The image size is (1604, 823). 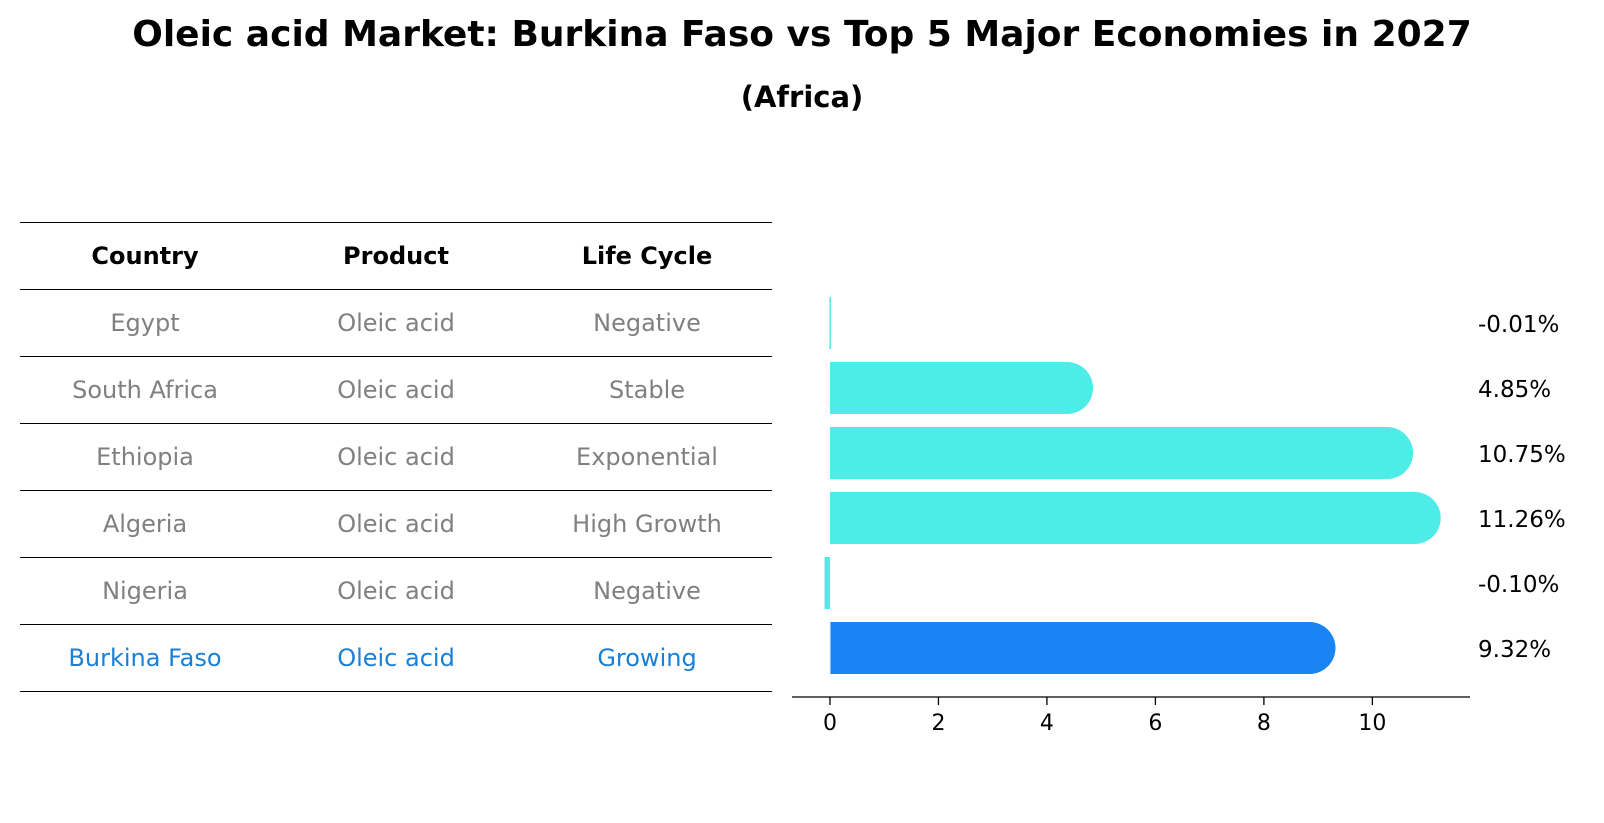 I want to click on x-tick-label: 6, so click(x=1155, y=723).